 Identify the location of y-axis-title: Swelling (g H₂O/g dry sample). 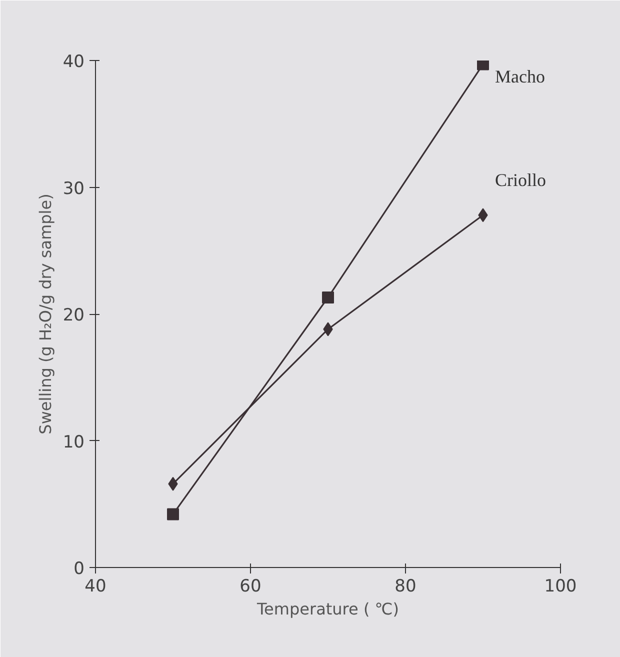
(45, 314).